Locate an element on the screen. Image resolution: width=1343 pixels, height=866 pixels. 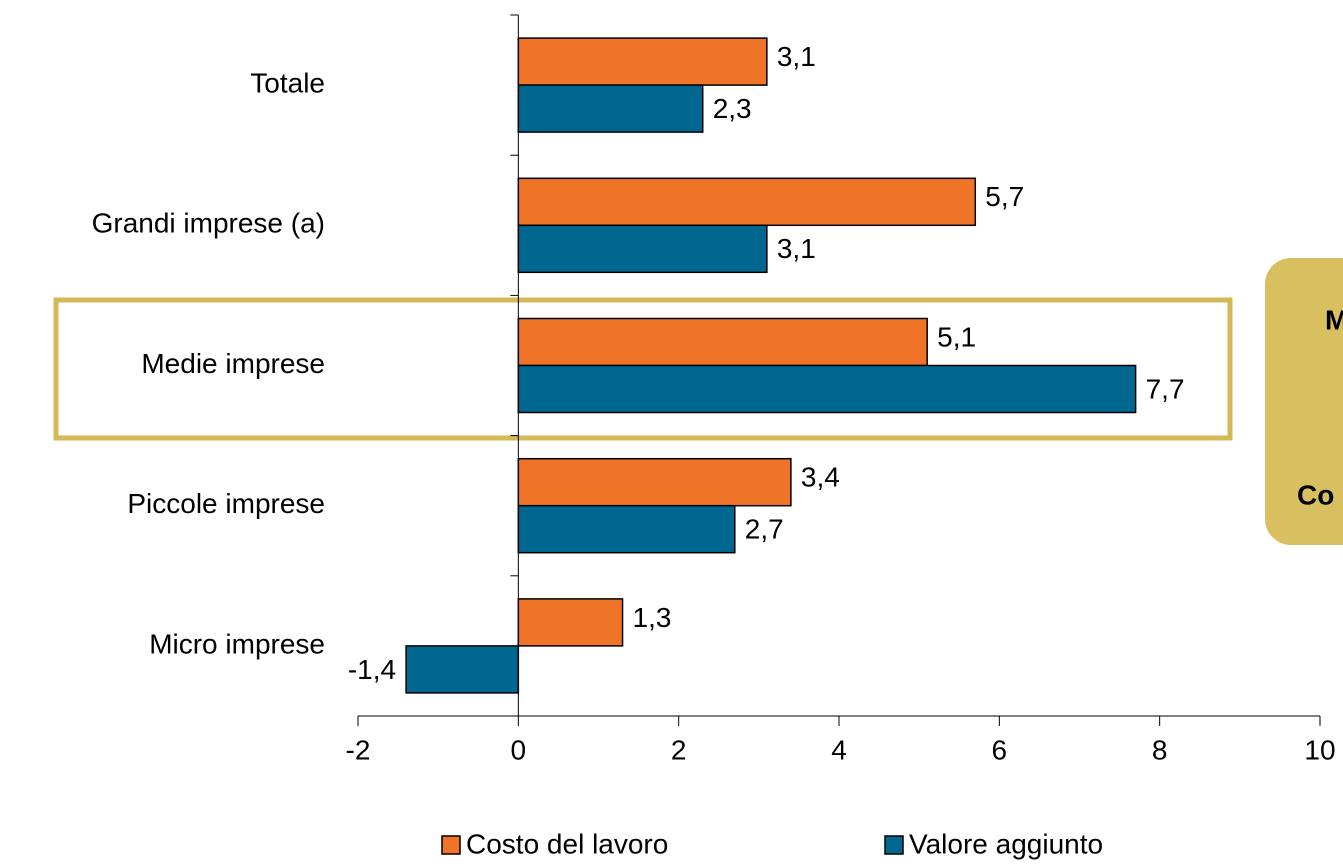
legend-label: Costo del lavoro is located at coordinates (567, 843).